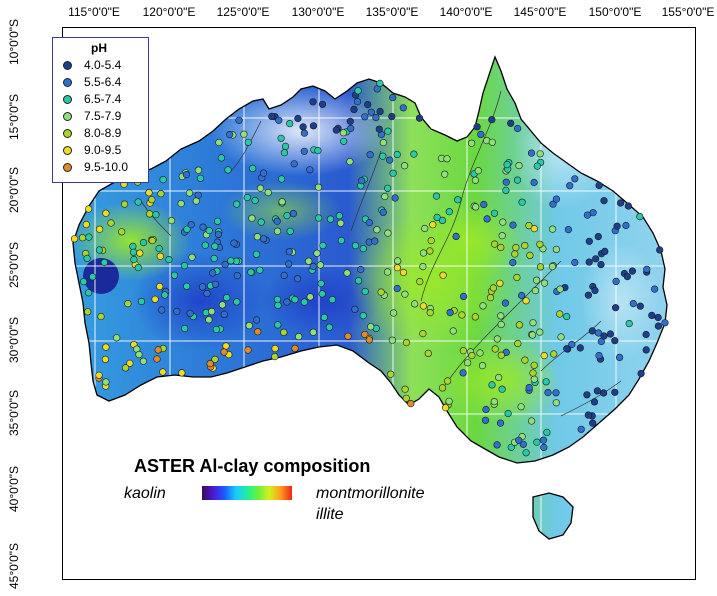  What do you see at coordinates (92, 150) in the screenshot?
I see `legend-item-ph-9-9.5: 9.0-9.5` at bounding box center [92, 150].